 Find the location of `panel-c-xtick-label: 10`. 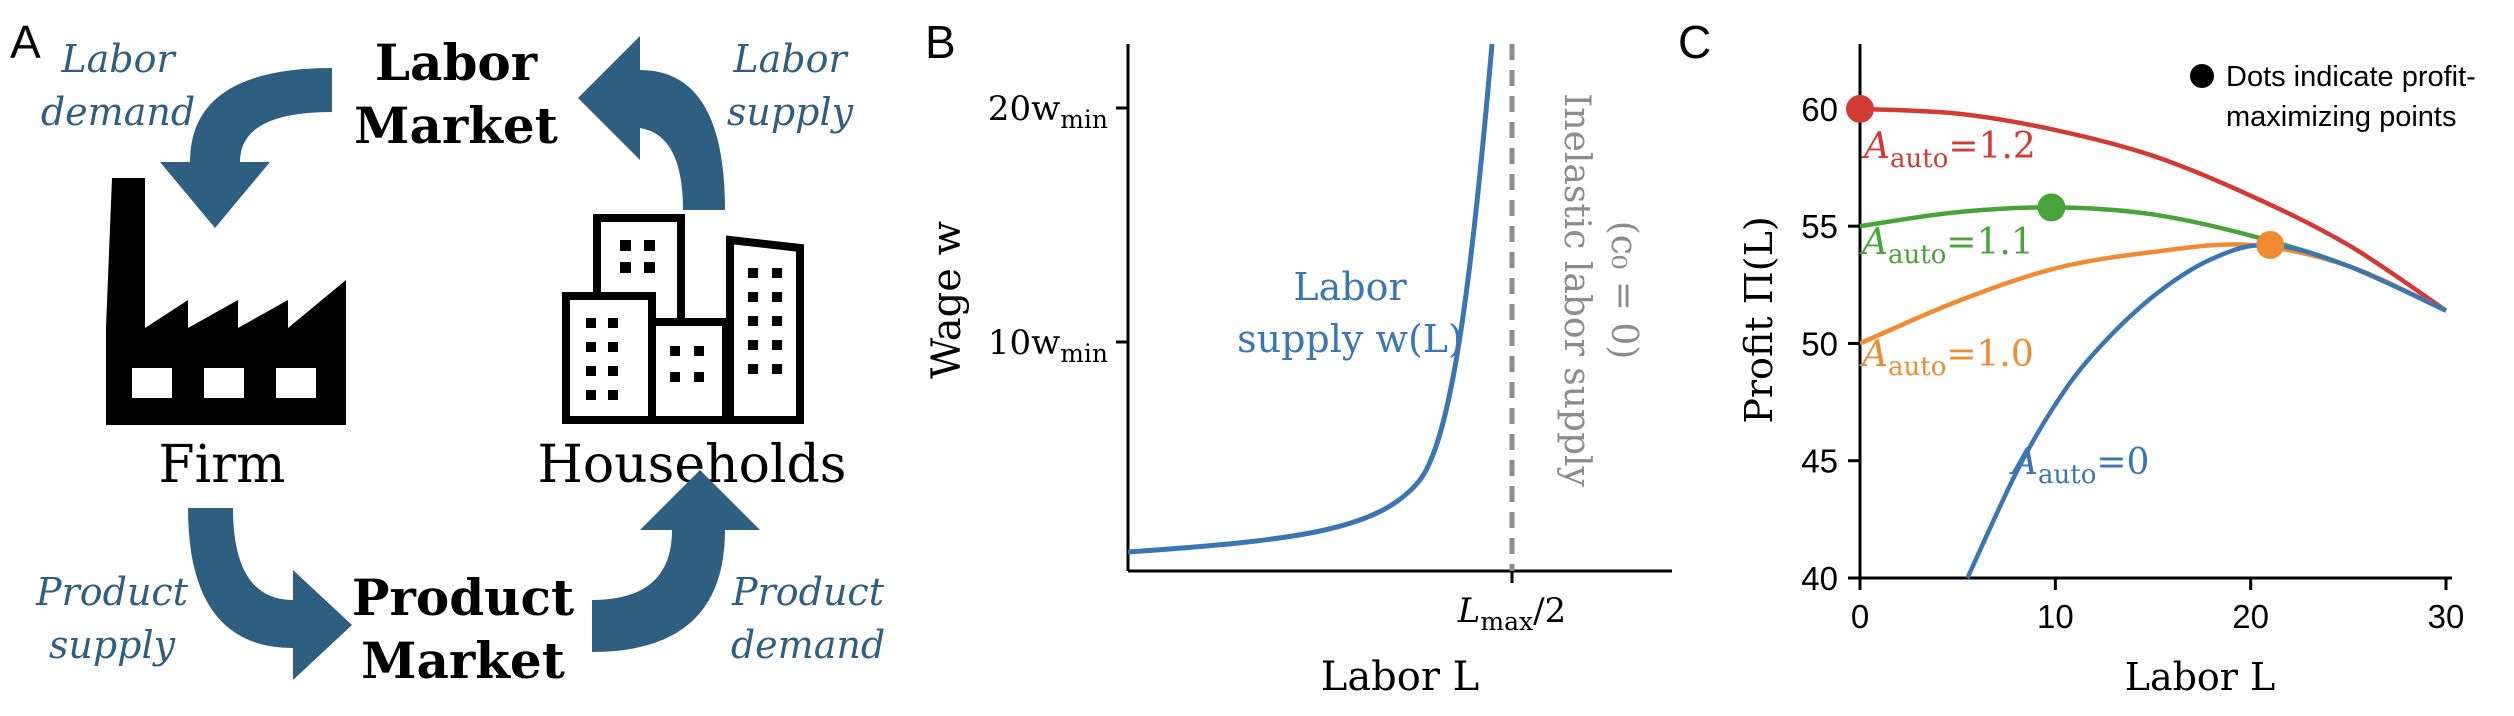

panel-c-xtick-label: 10 is located at coordinates (2055, 616).